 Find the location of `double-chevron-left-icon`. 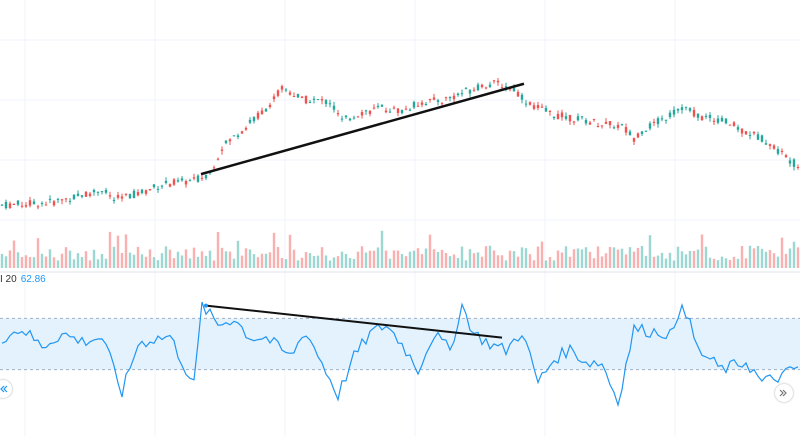

double-chevron-left-icon is located at coordinates (6, 389).